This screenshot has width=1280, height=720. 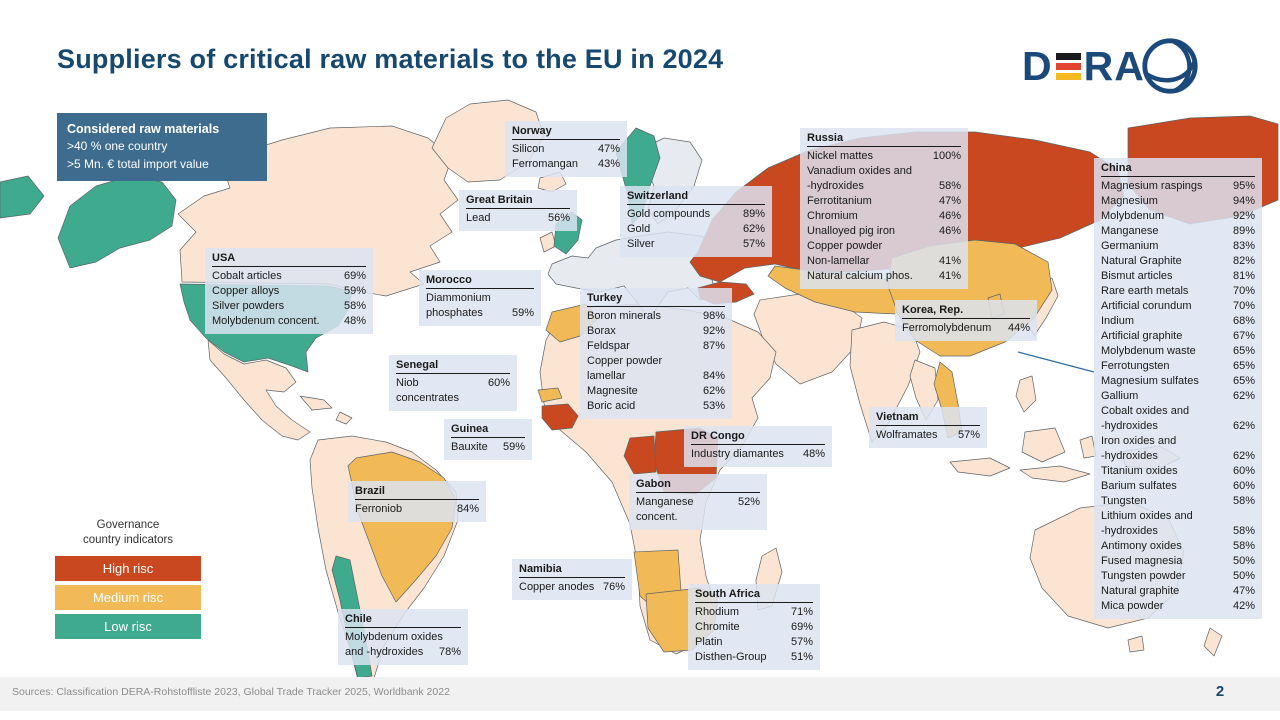 What do you see at coordinates (731, 657) in the screenshot?
I see `material-name: Disthen-Group` at bounding box center [731, 657].